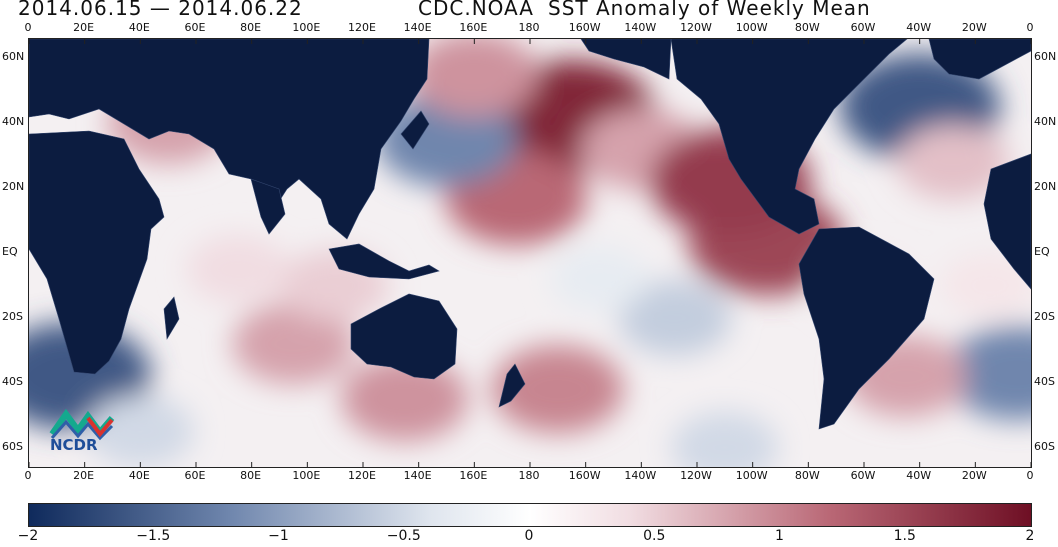 The image size is (1058, 547). I want to click on colorbar-label: 2, so click(1030, 536).